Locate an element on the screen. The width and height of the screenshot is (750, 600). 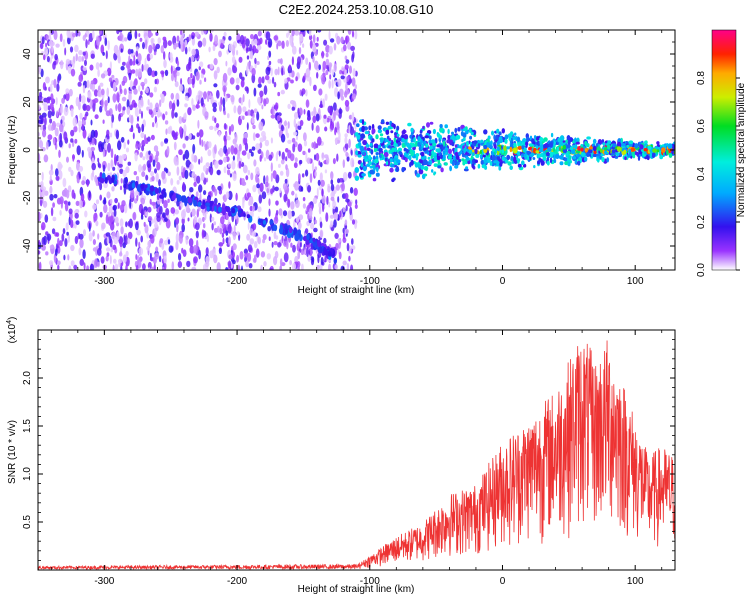
x-tick-label: -200 is located at coordinates (237, 581).